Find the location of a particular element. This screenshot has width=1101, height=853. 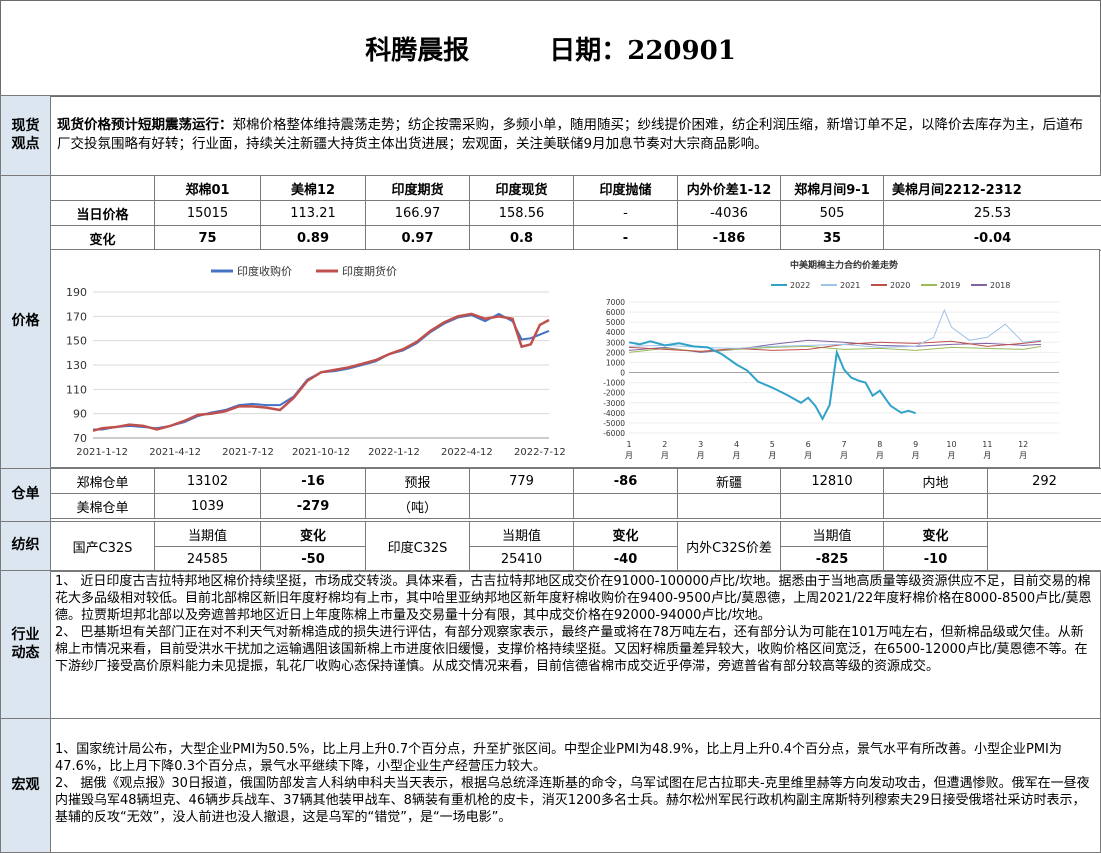

x-tick-label-month: 9 is located at coordinates (915, 444).